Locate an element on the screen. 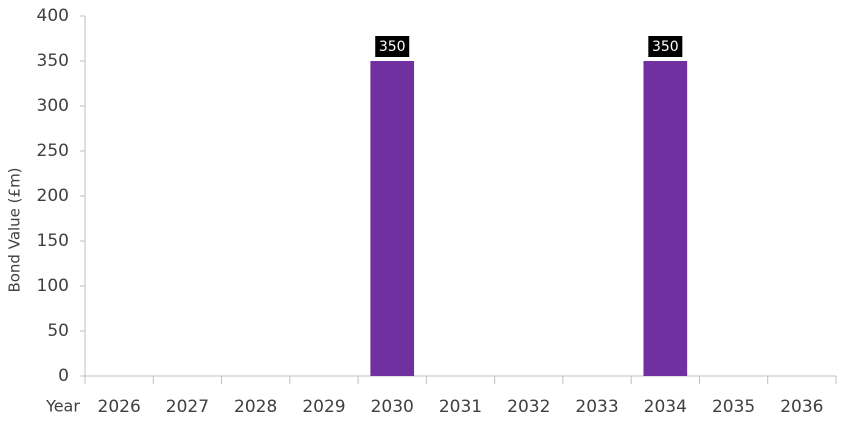 The width and height of the screenshot is (842, 432). x-tick-label: 2033 is located at coordinates (596, 407).